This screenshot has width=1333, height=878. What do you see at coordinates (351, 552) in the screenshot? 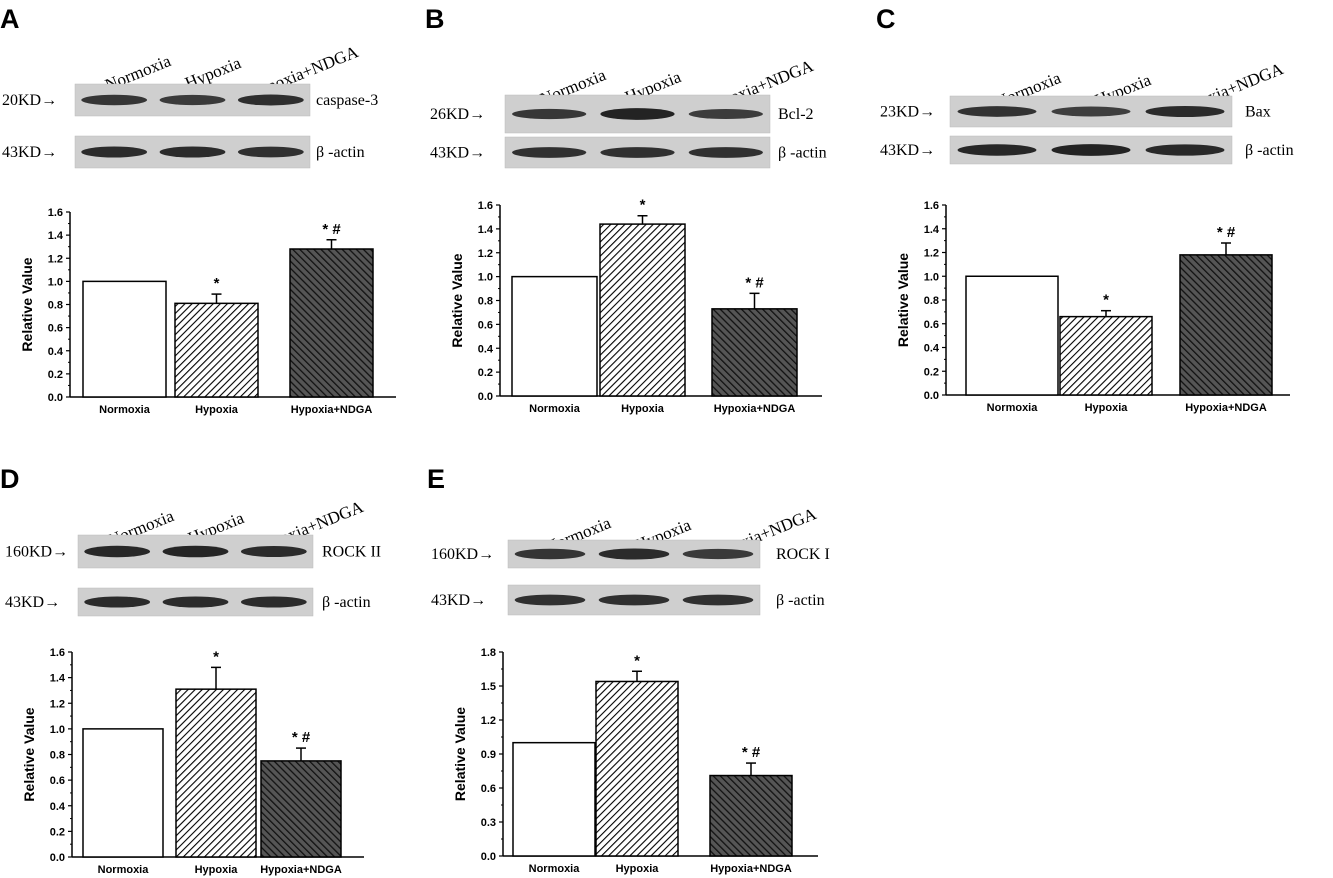
I see `protein-label: ROCK II` at bounding box center [351, 552].